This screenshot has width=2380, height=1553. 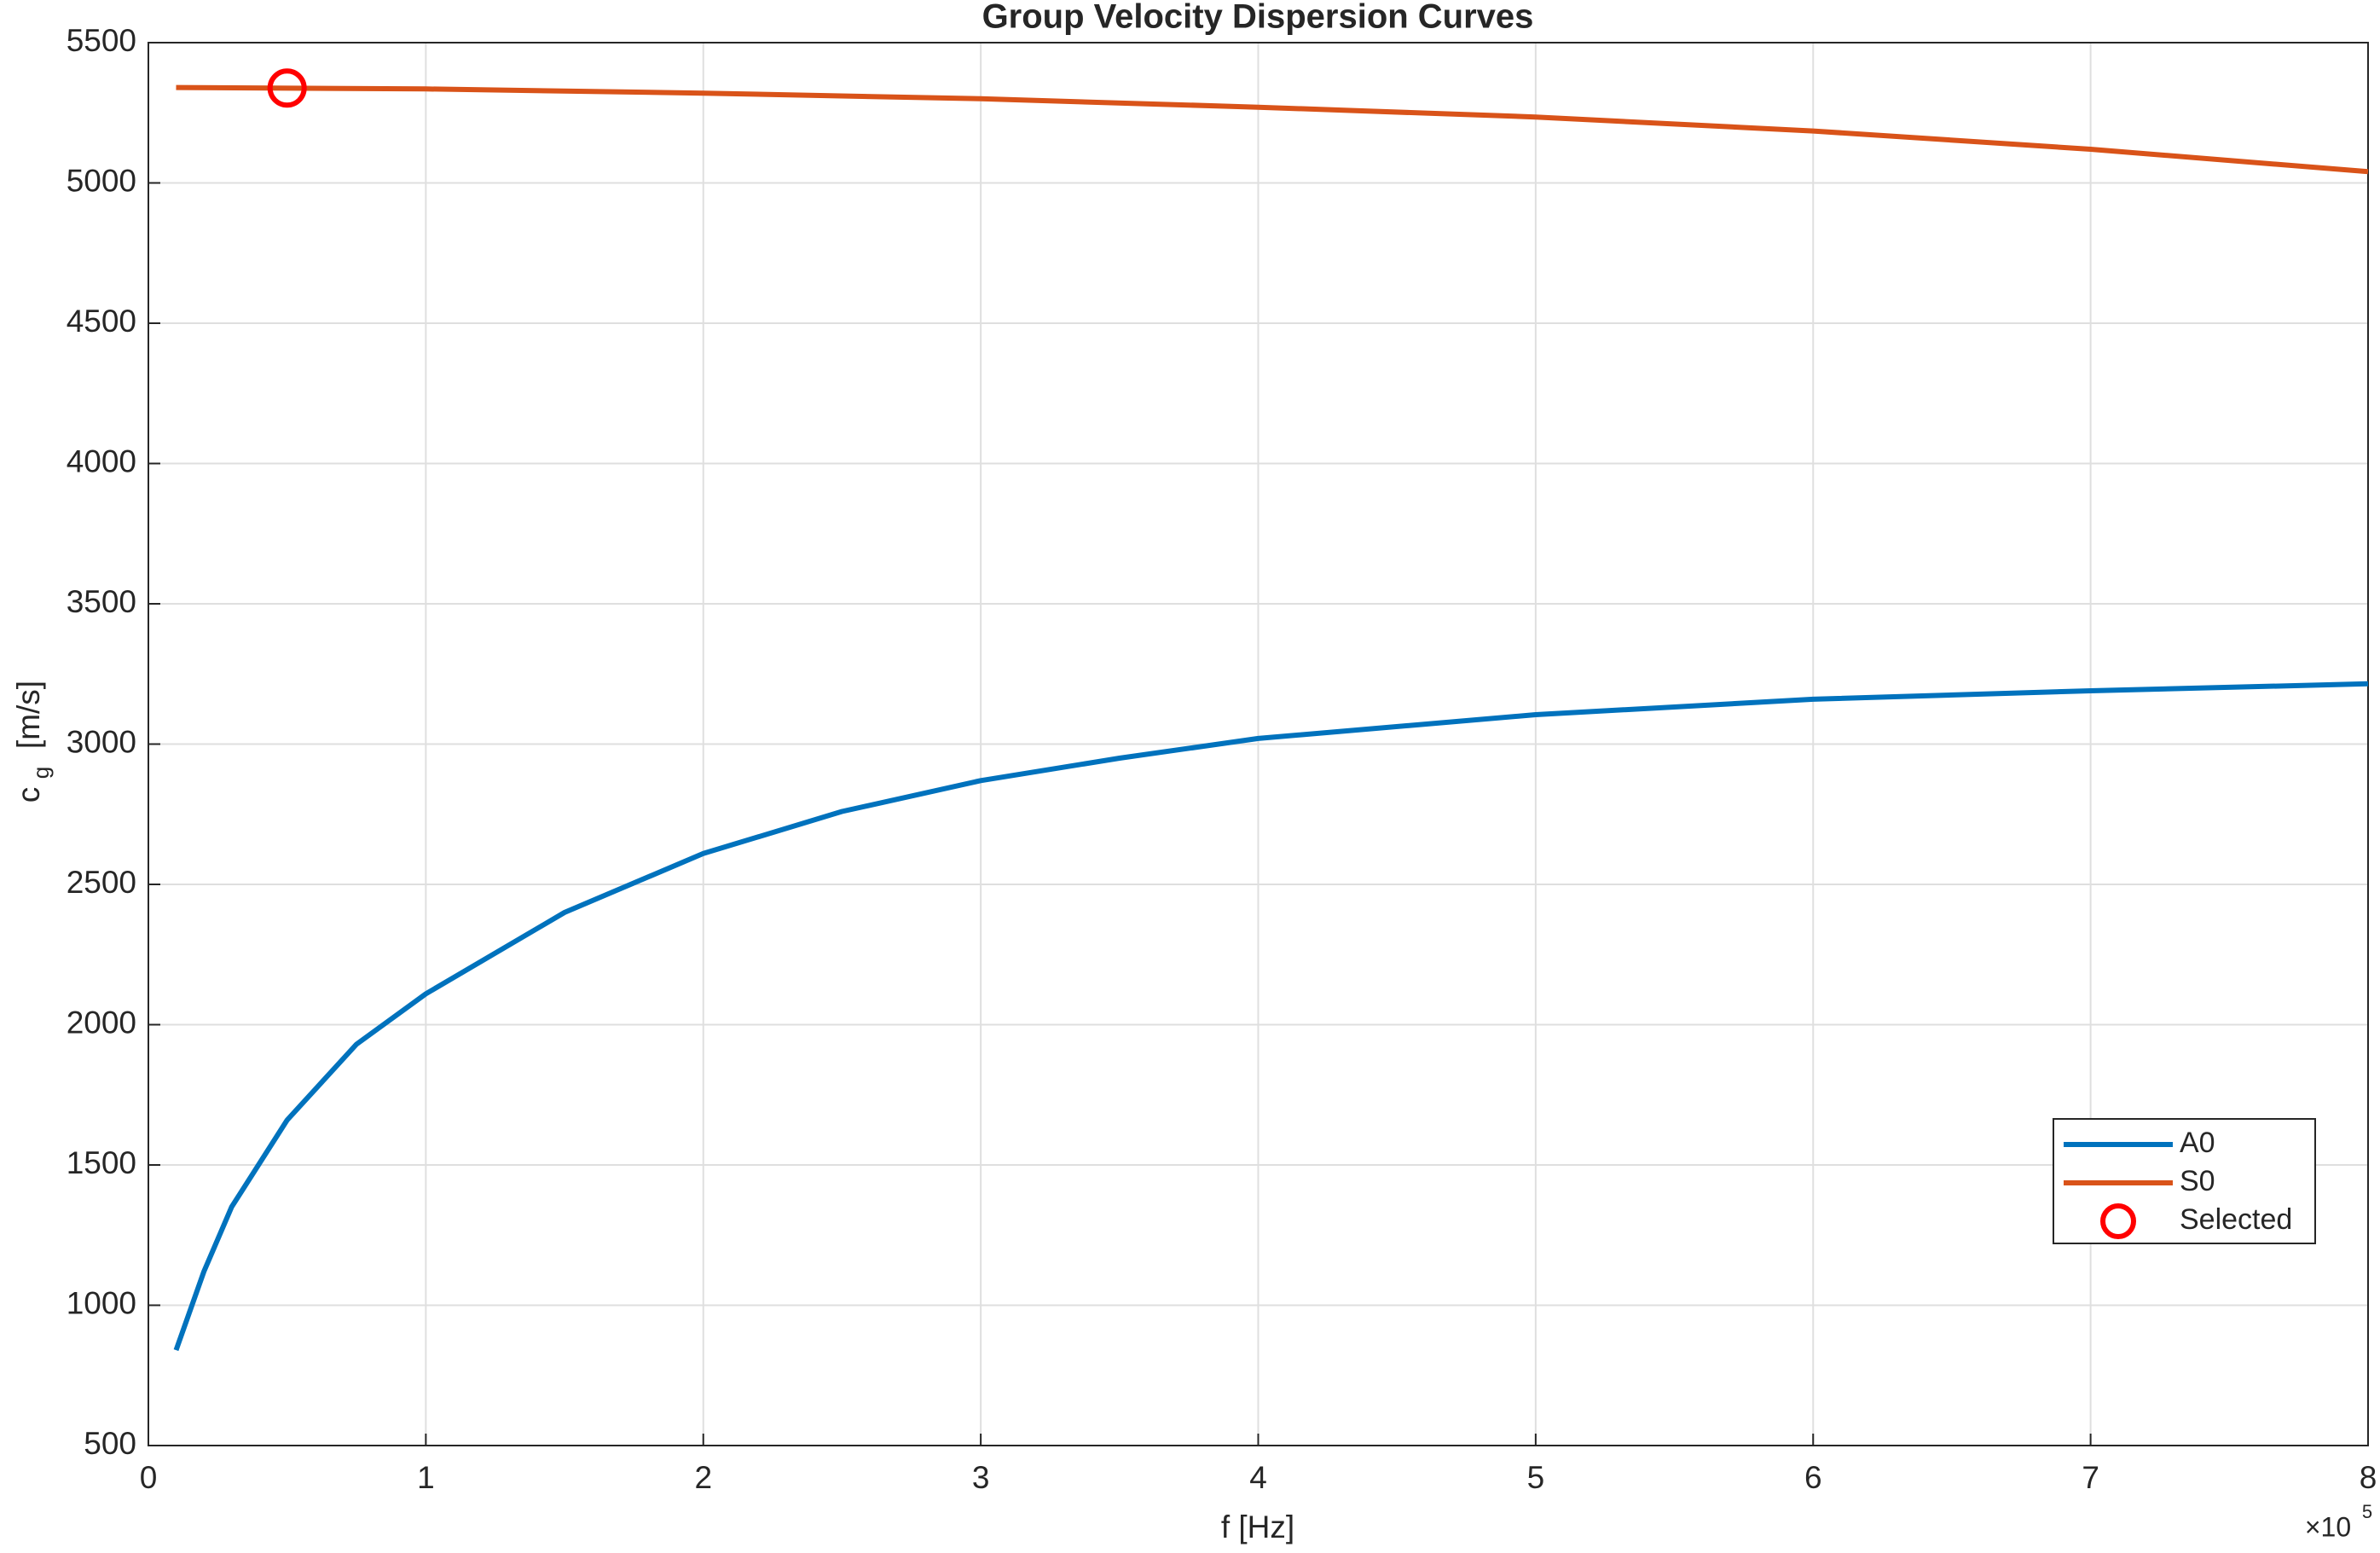 What do you see at coordinates (101, 1022) in the screenshot?
I see `y-tick-label: 2000` at bounding box center [101, 1022].